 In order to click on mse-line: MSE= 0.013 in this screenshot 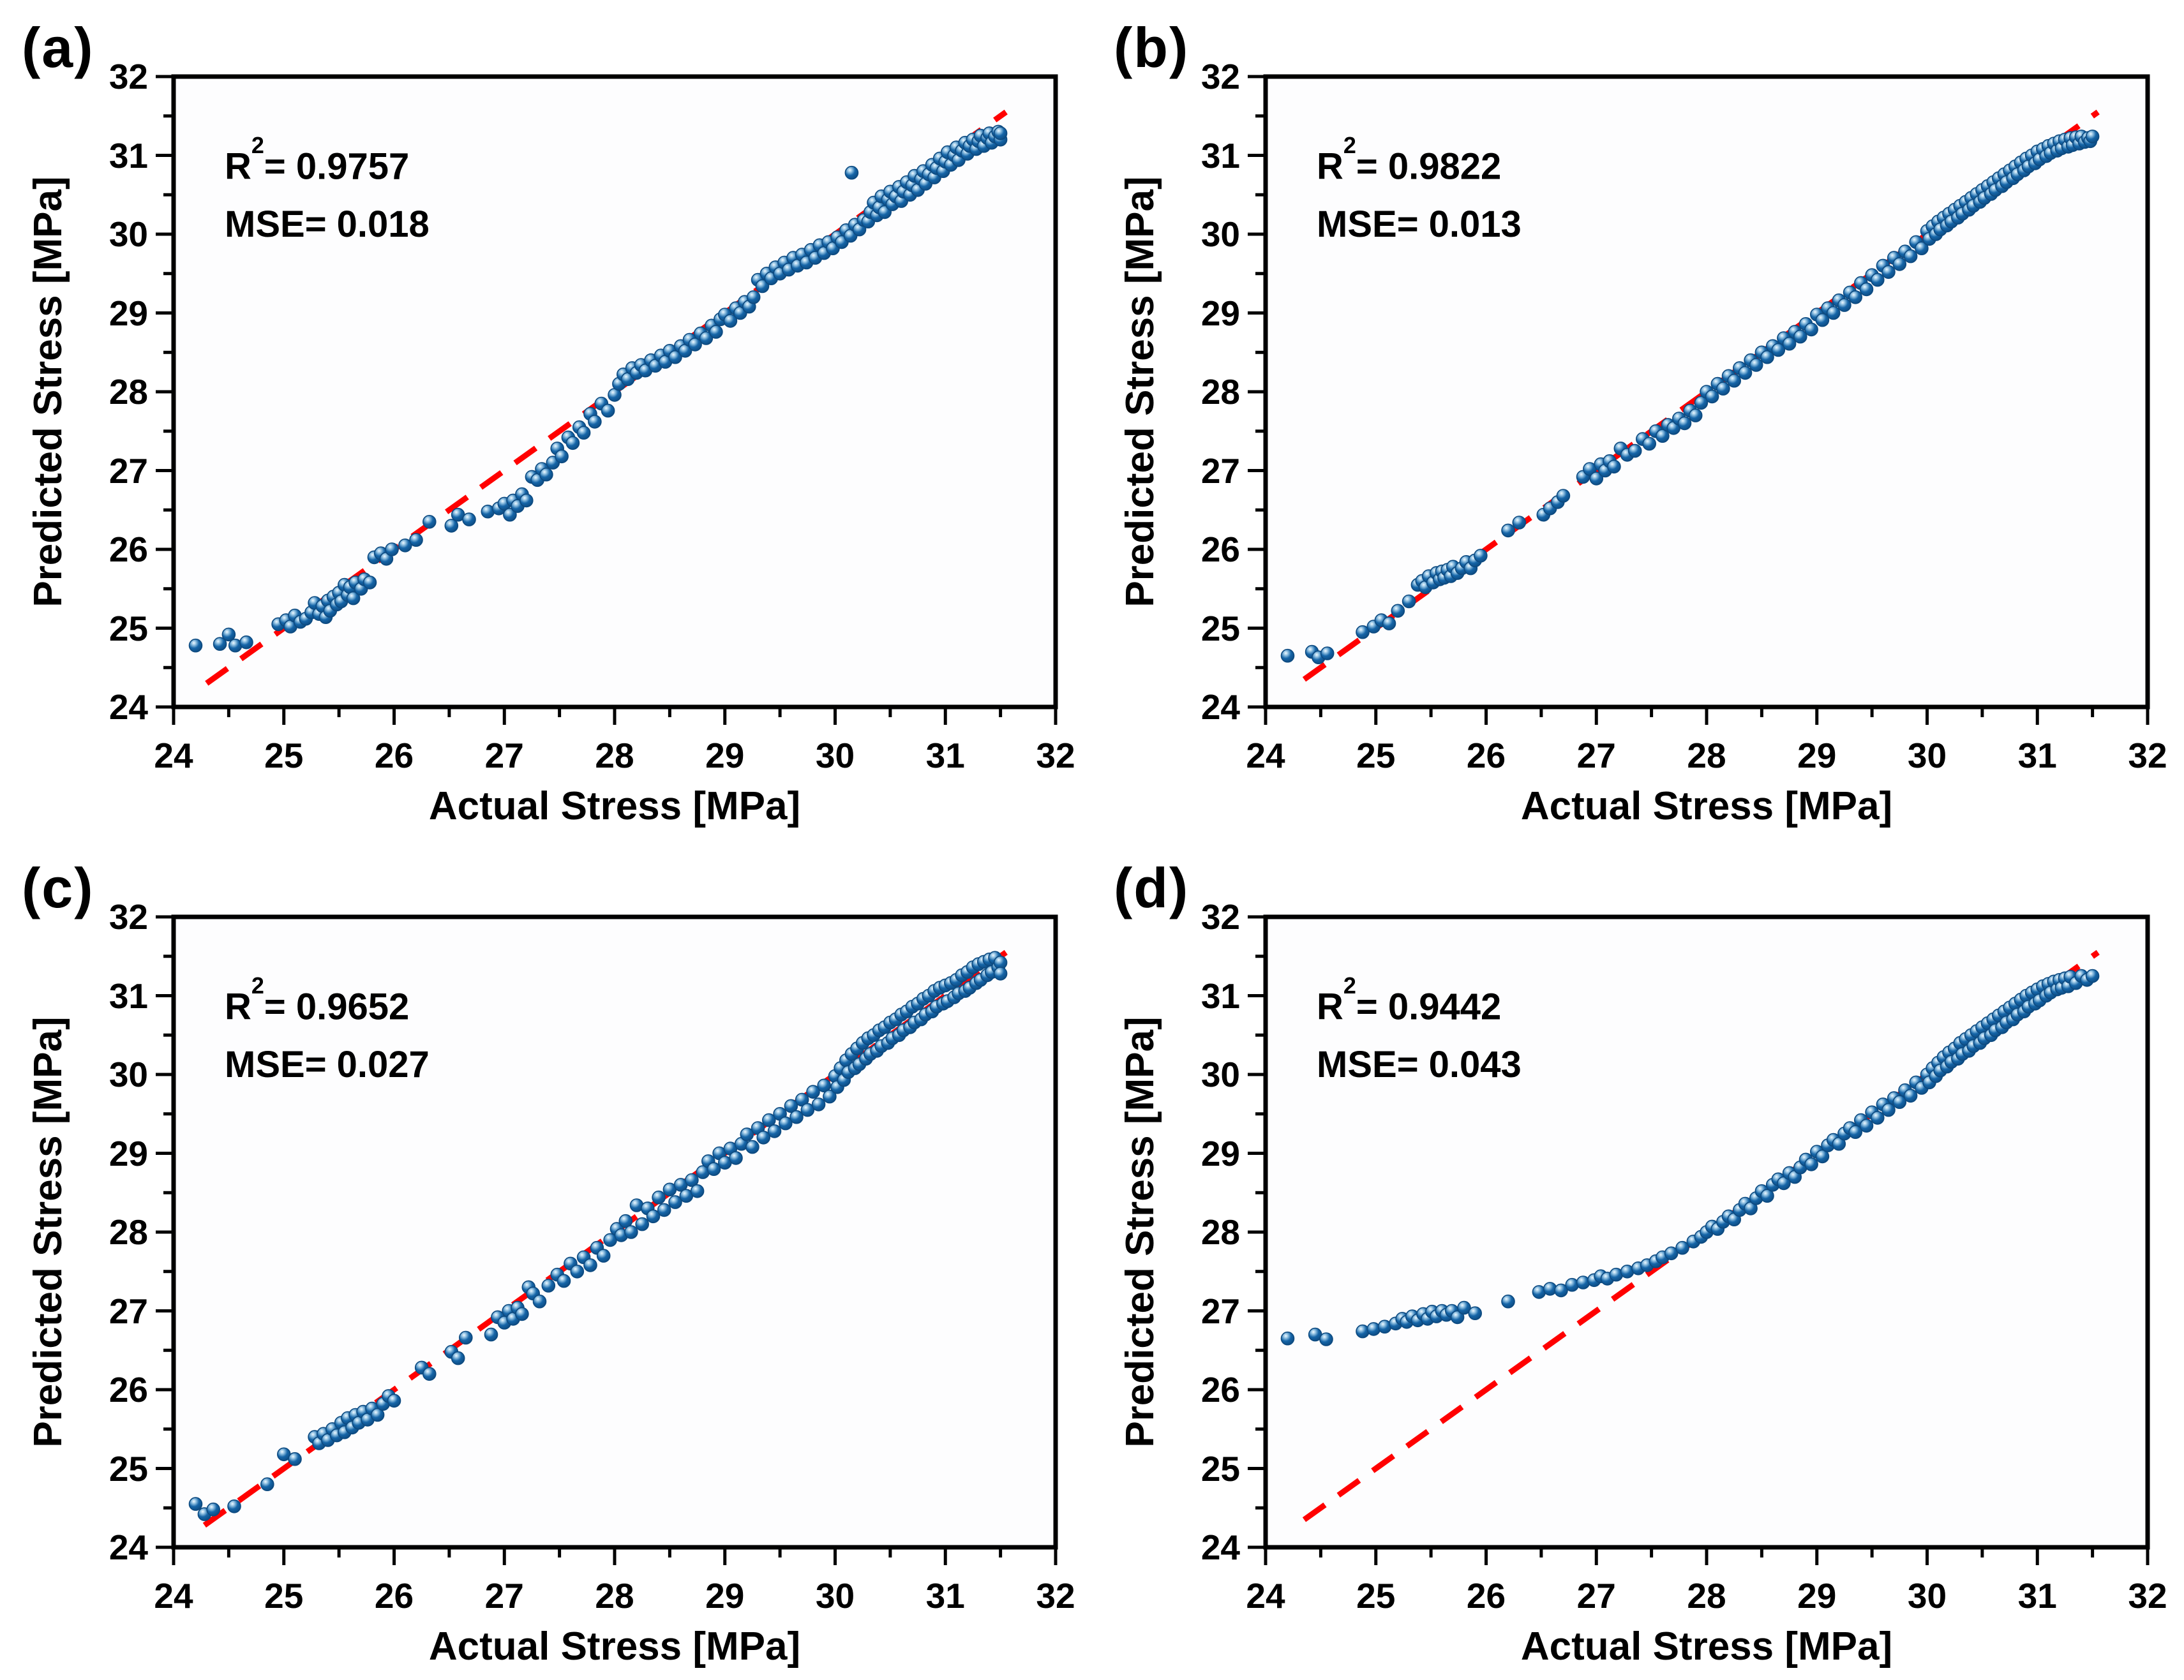, I will do `click(1420, 225)`.